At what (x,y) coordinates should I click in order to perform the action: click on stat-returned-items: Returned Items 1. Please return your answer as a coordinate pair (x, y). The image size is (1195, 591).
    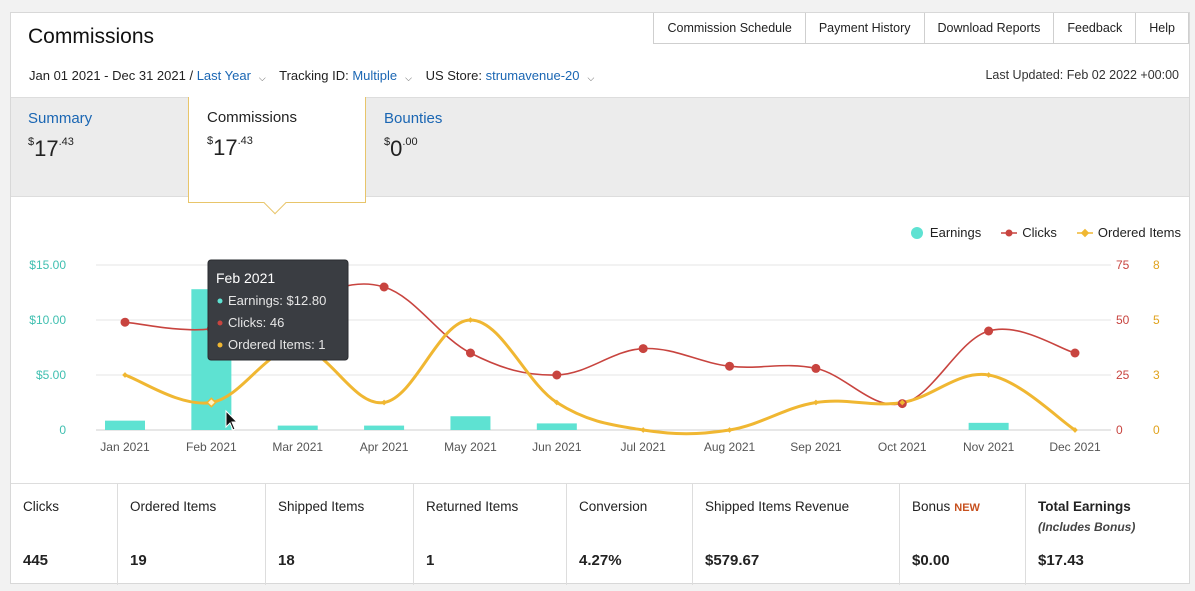
    Looking at the image, I should click on (490, 534).